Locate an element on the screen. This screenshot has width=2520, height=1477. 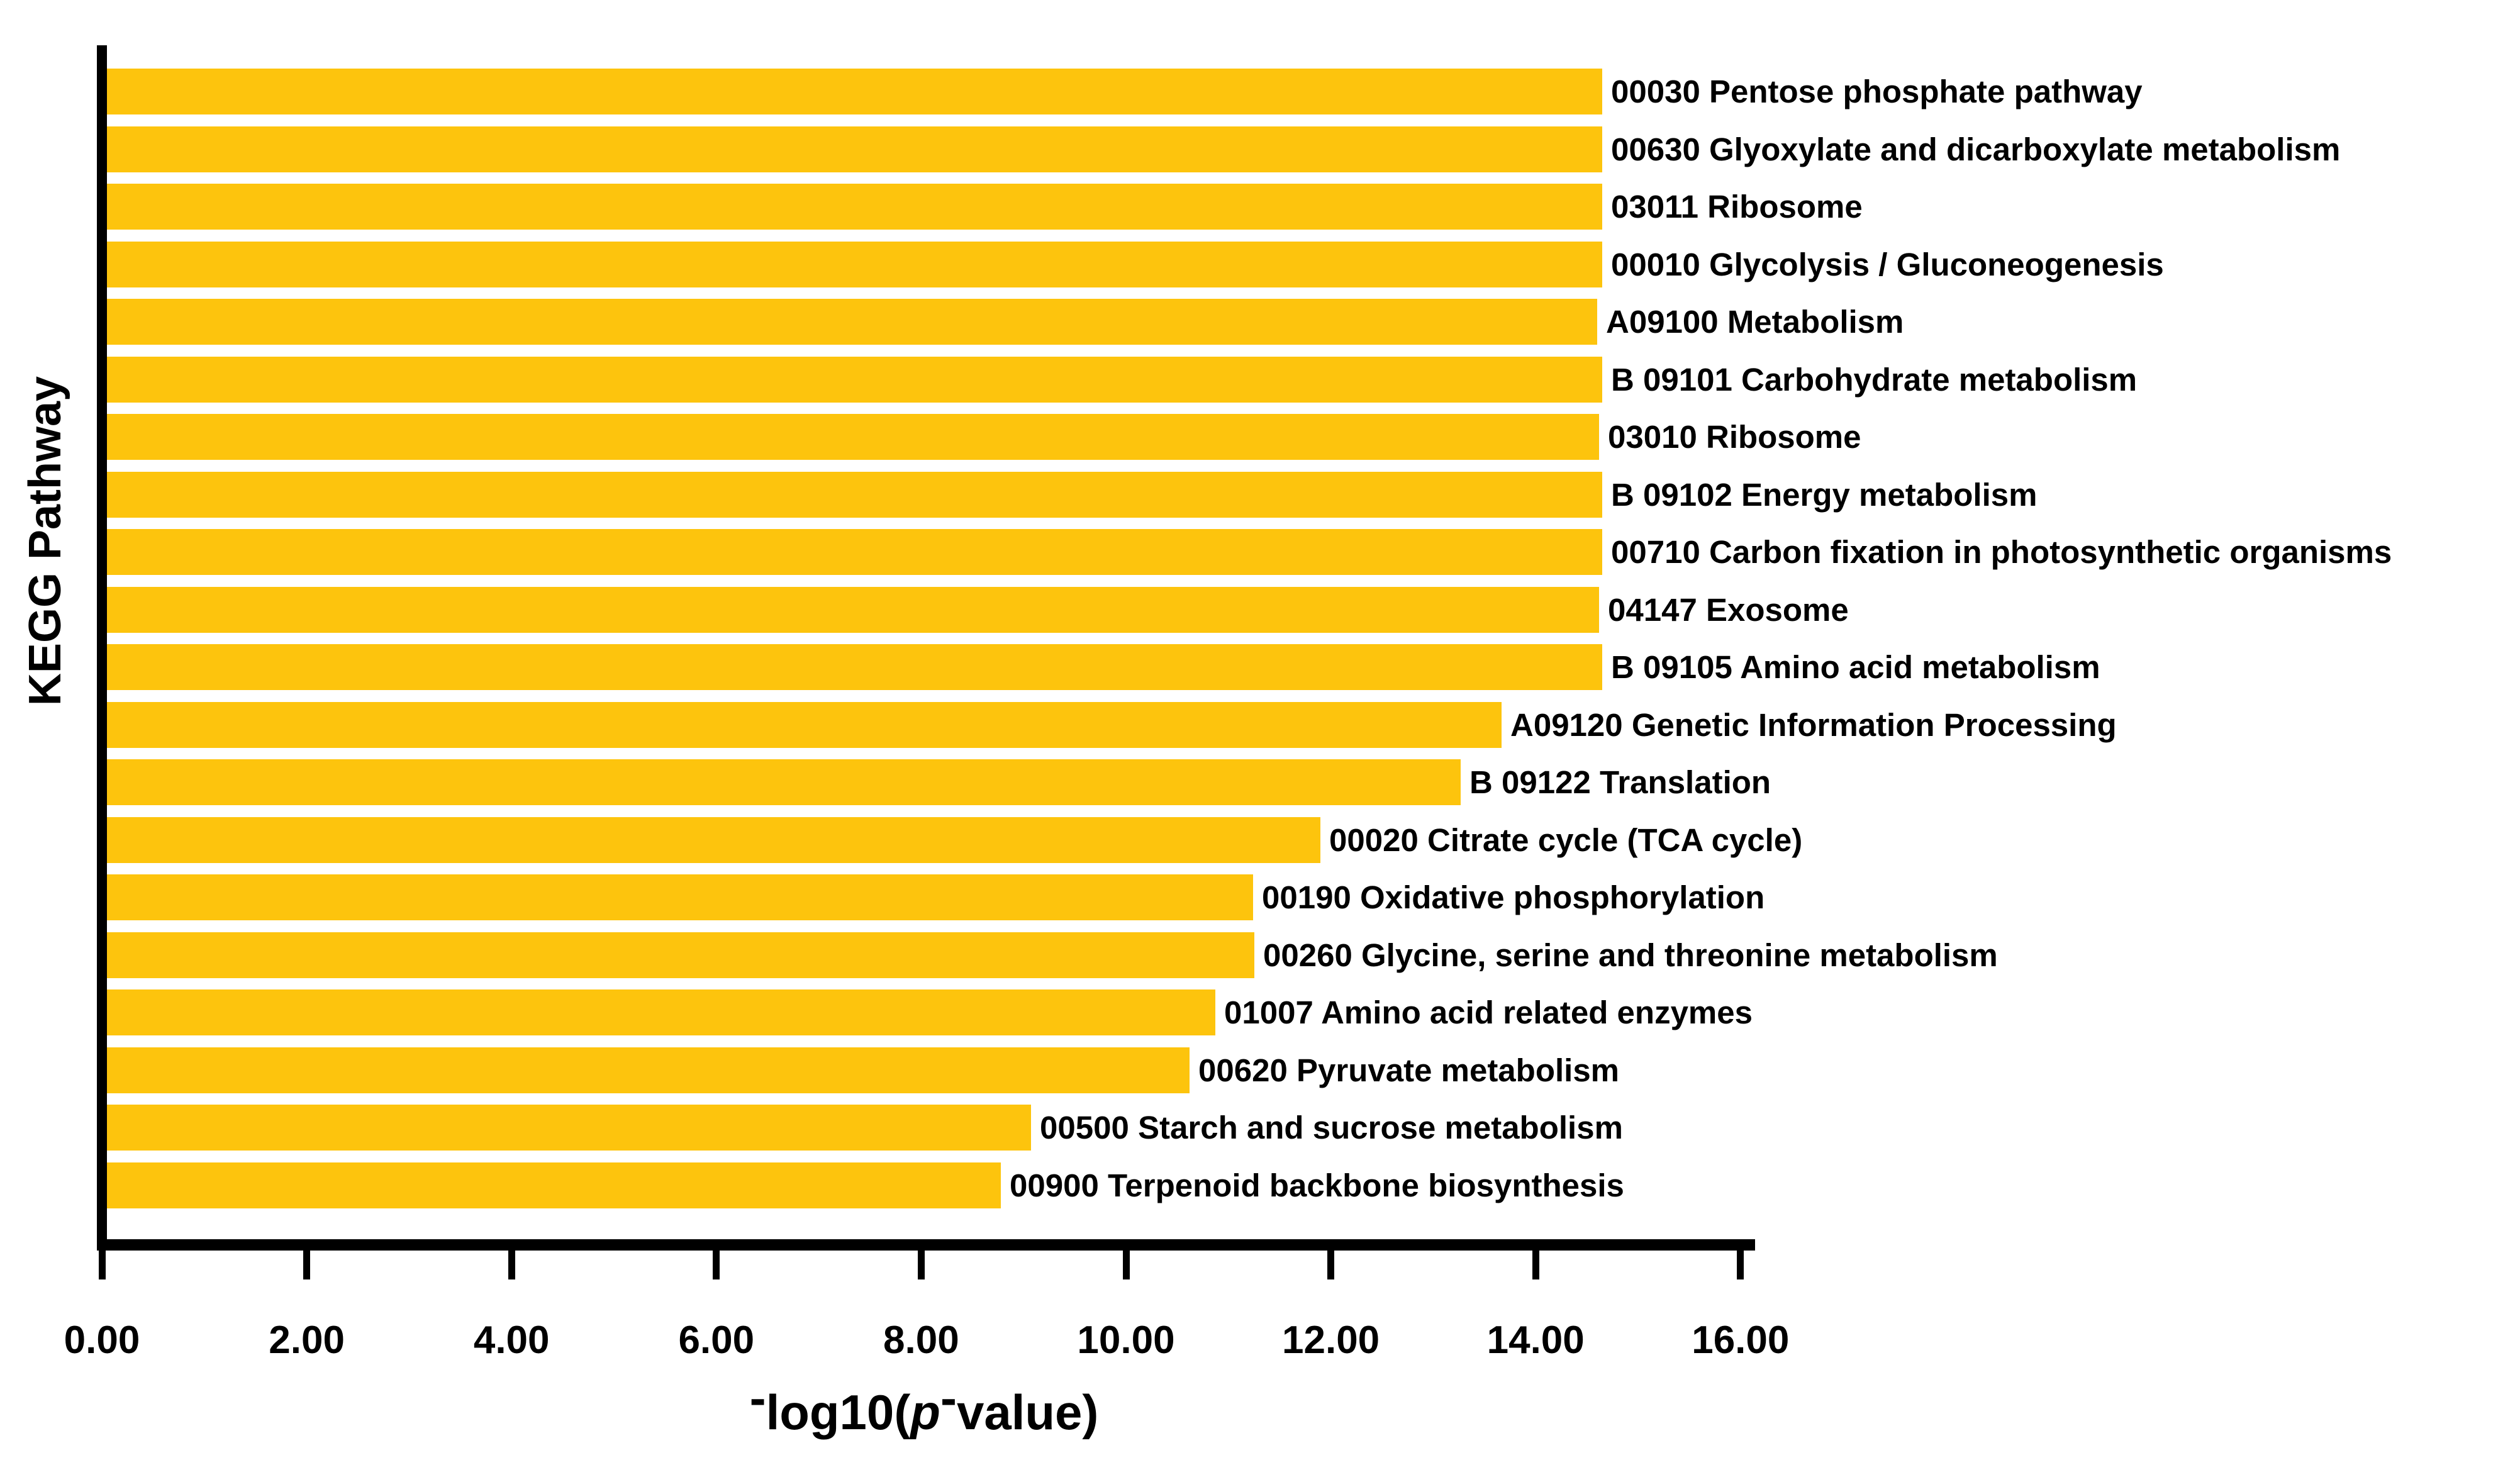
bar-label: 04147 Exosome is located at coordinates (1728, 609).